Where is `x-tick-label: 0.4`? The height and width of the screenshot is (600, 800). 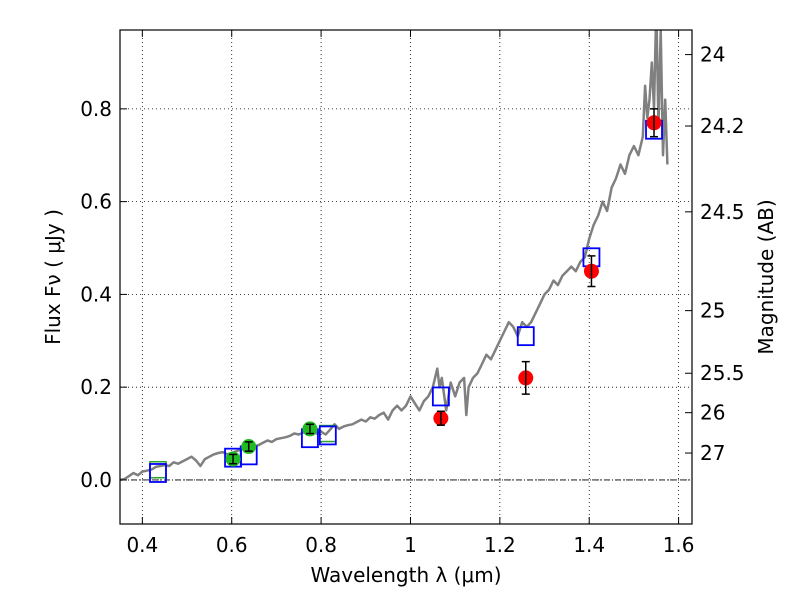
x-tick-label: 0.4 is located at coordinates (142, 545).